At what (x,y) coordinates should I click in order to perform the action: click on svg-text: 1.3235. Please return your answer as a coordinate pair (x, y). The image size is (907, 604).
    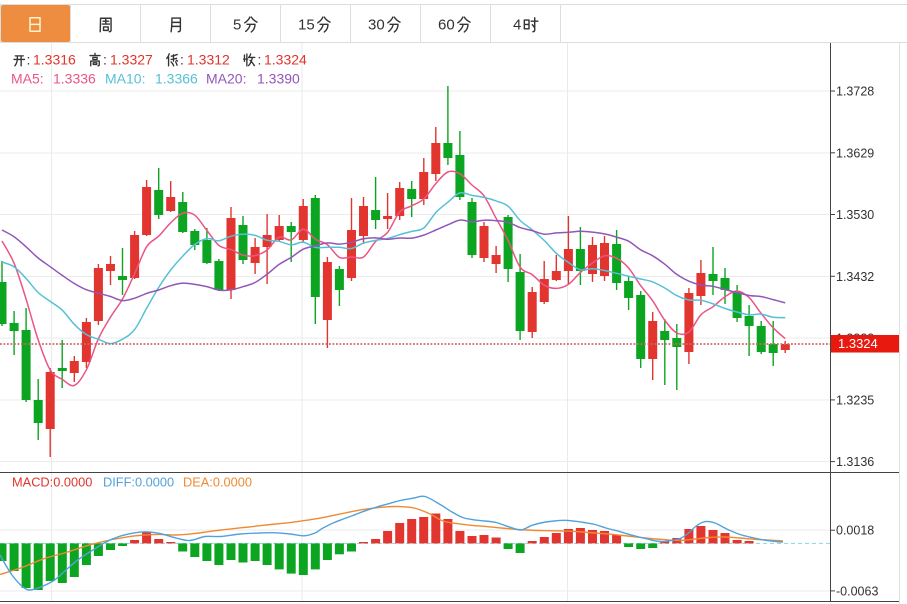
    Looking at the image, I should click on (855, 400).